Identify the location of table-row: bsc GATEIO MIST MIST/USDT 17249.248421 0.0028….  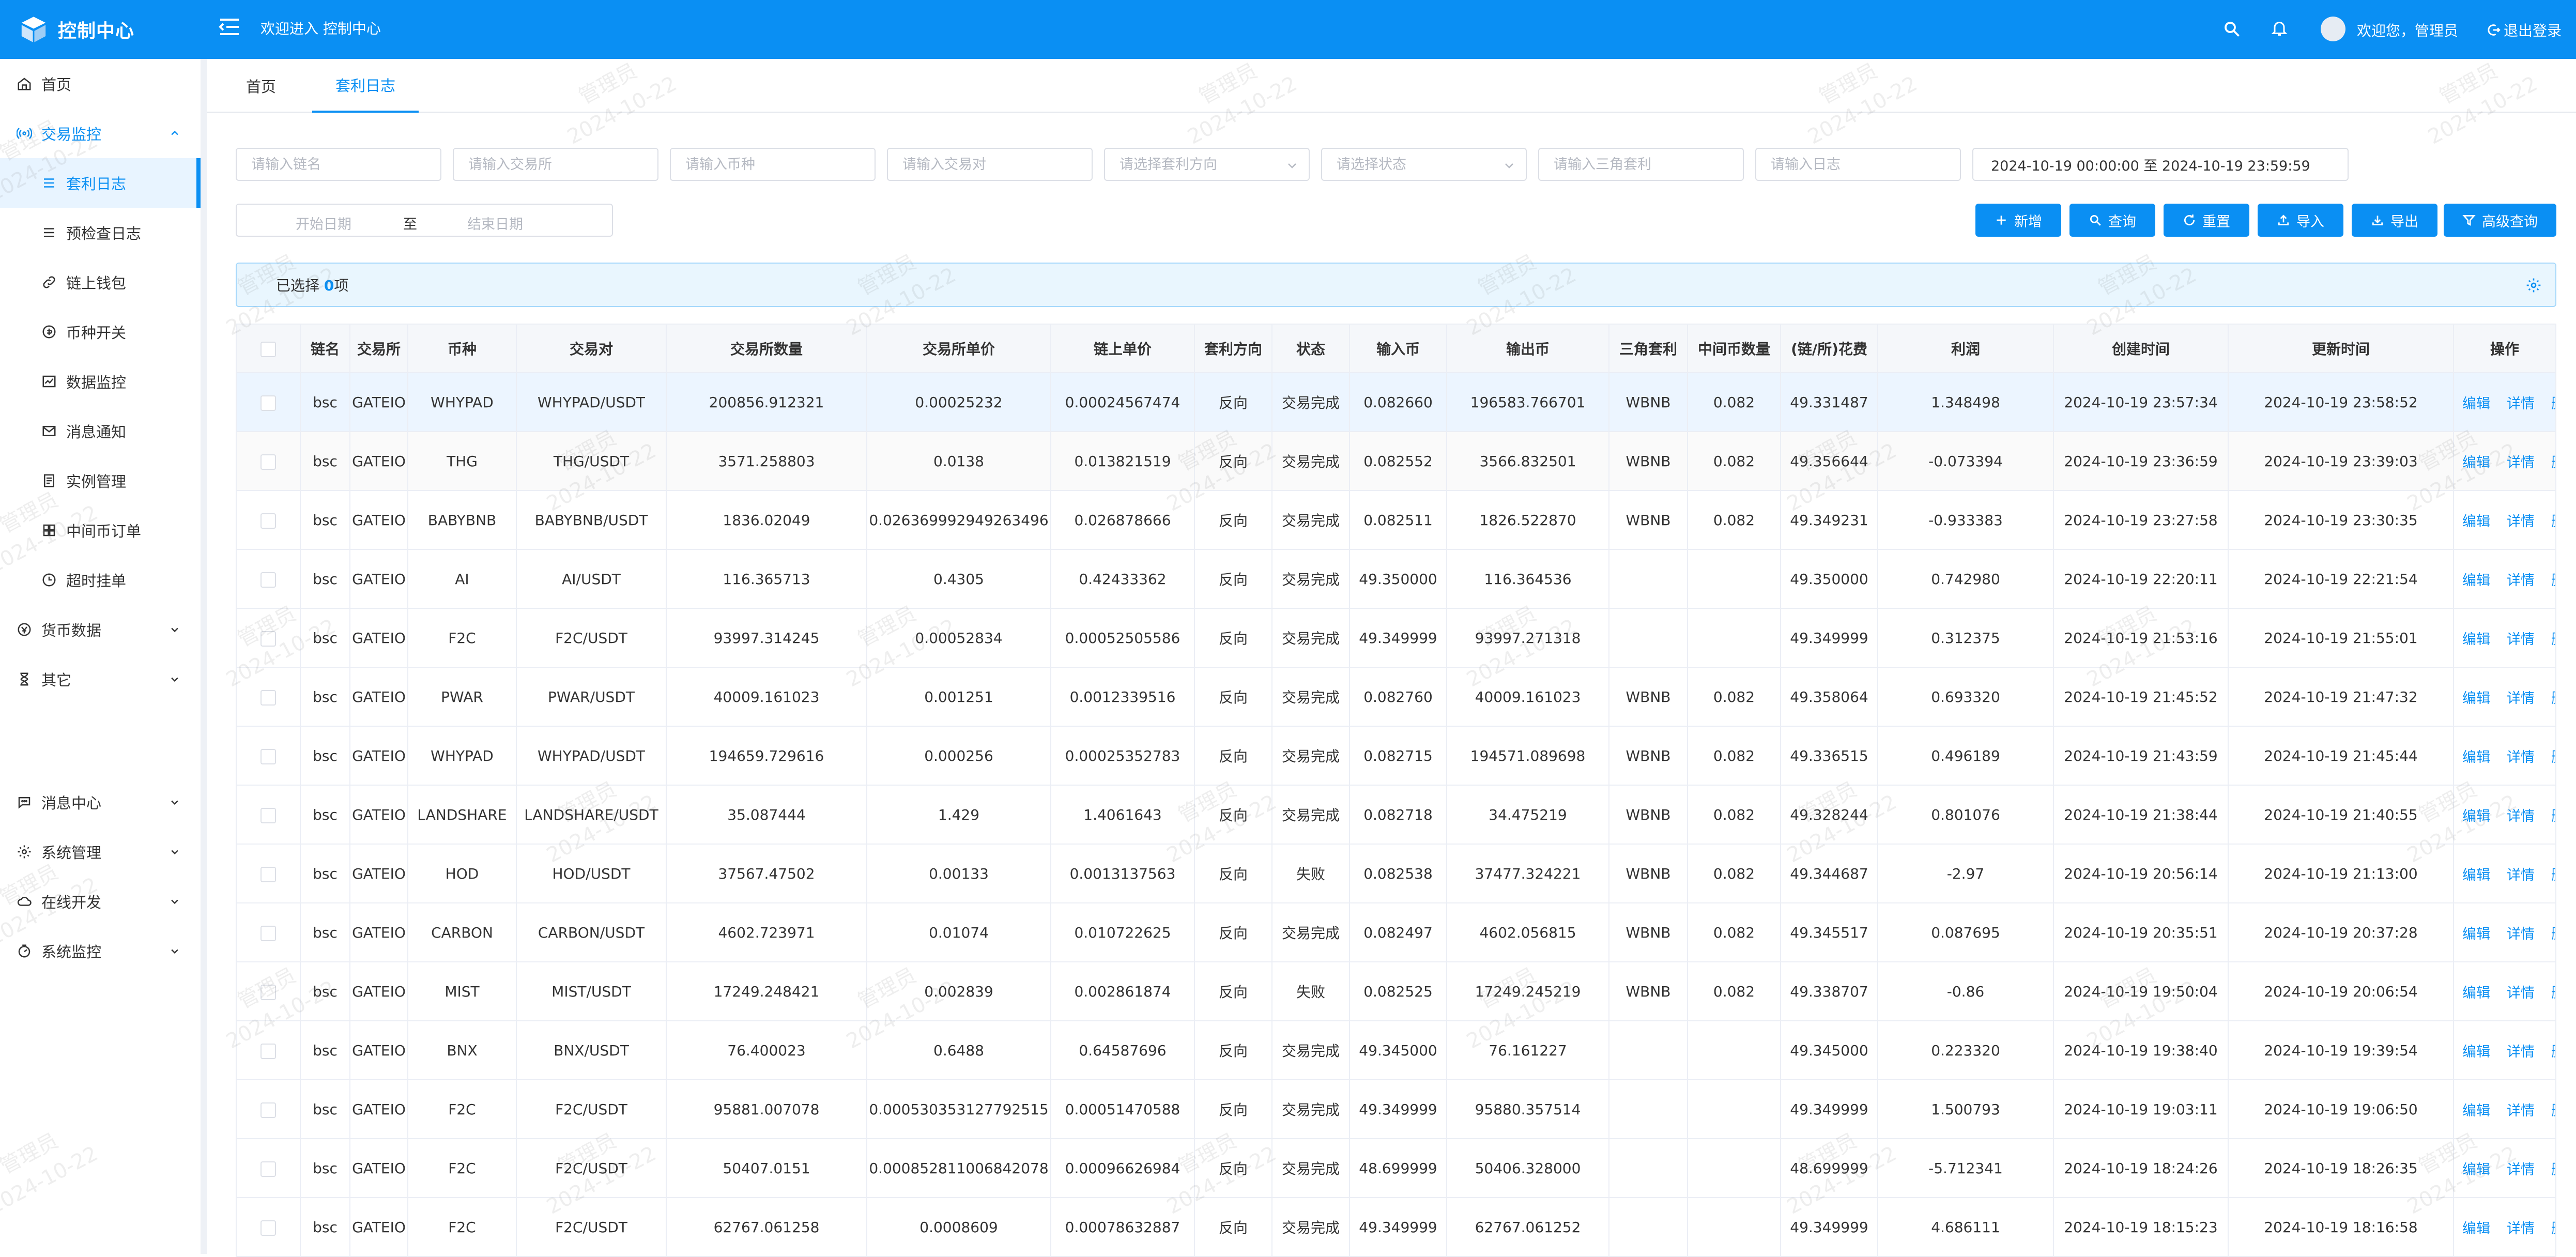
(1396, 991).